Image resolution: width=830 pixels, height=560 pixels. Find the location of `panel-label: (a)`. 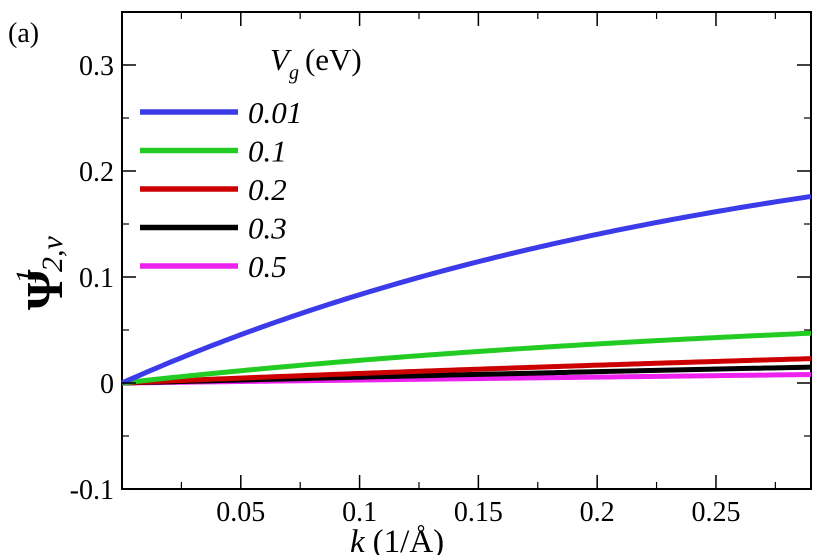

panel-label: (a) is located at coordinates (23, 33).